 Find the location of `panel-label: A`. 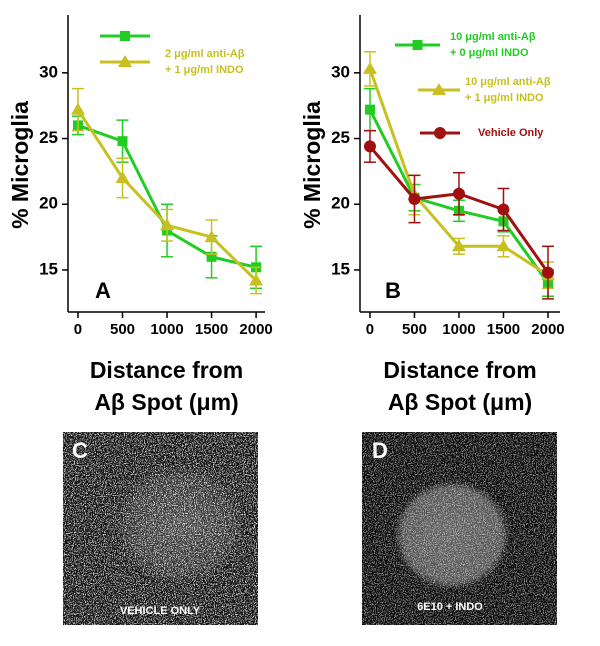

panel-label: A is located at coordinates (103, 290).